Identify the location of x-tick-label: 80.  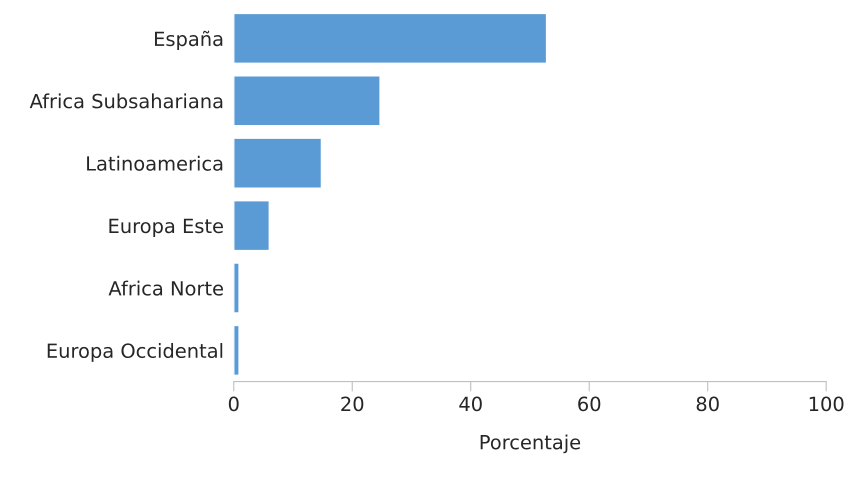
(707, 404).